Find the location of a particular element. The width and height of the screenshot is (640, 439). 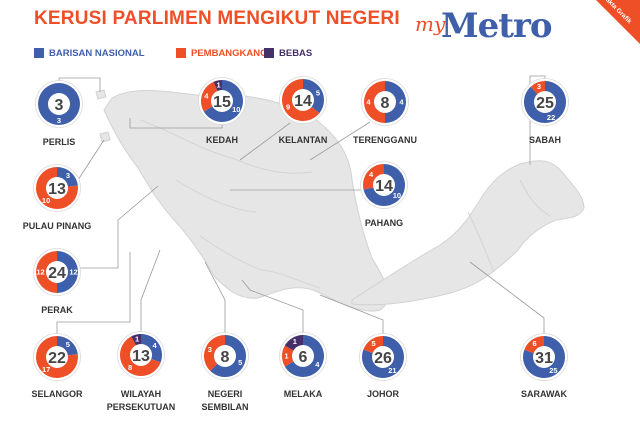

pie-total-sarawak: 31 is located at coordinates (544, 358).